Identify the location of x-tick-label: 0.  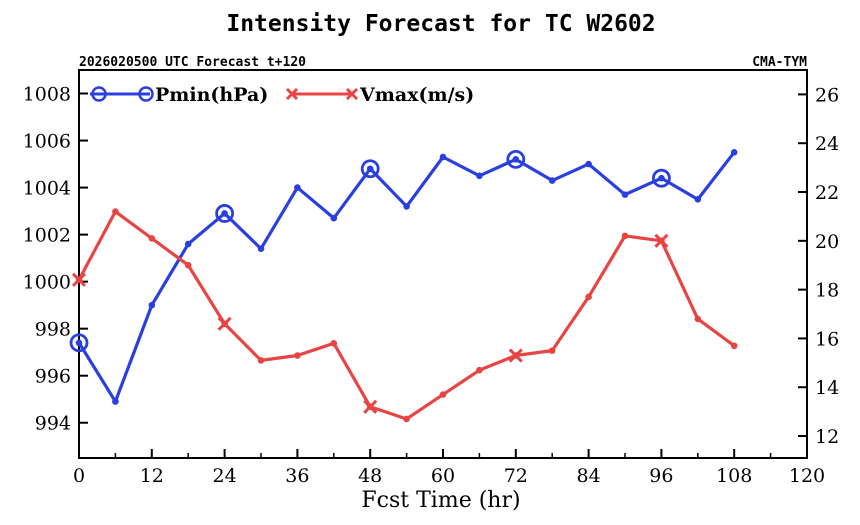
(79, 476).